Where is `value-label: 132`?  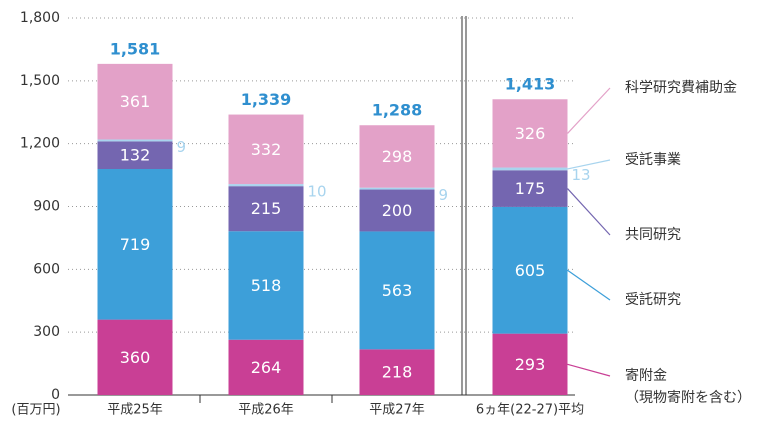
value-label: 132 is located at coordinates (135, 155).